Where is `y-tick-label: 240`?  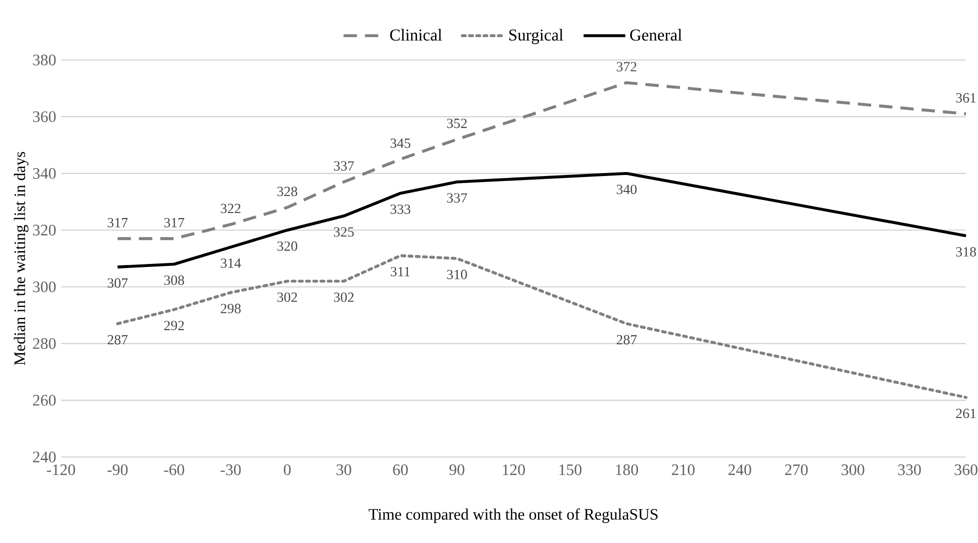
y-tick-label: 240 is located at coordinates (44, 457).